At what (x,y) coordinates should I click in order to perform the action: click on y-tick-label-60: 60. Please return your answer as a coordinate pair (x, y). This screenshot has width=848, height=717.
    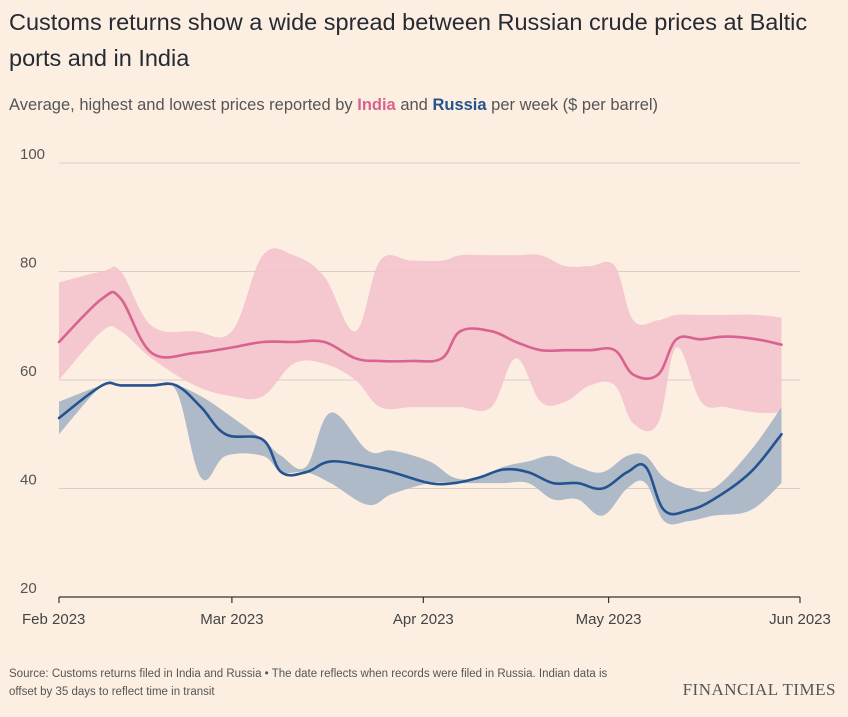
    Looking at the image, I should click on (28, 371).